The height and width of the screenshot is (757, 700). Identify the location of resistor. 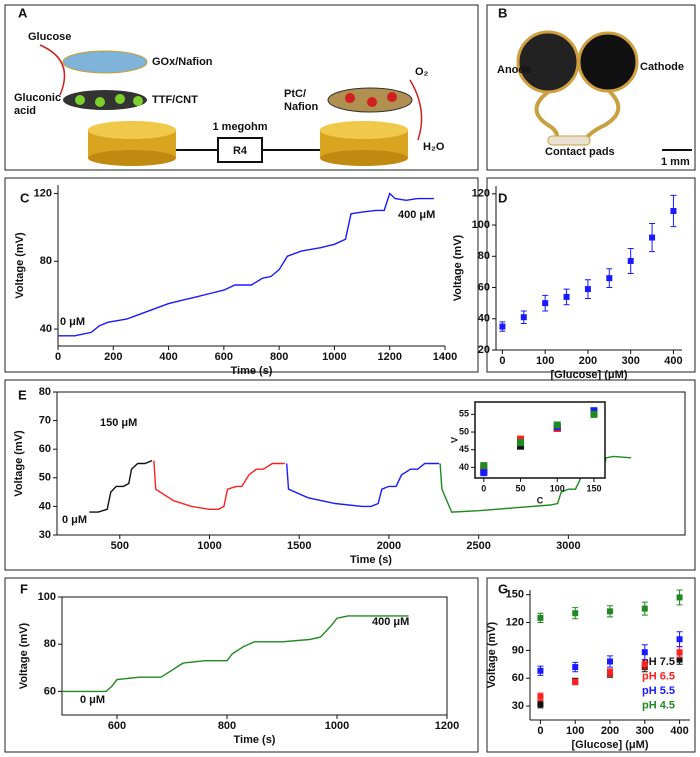
(240, 150).